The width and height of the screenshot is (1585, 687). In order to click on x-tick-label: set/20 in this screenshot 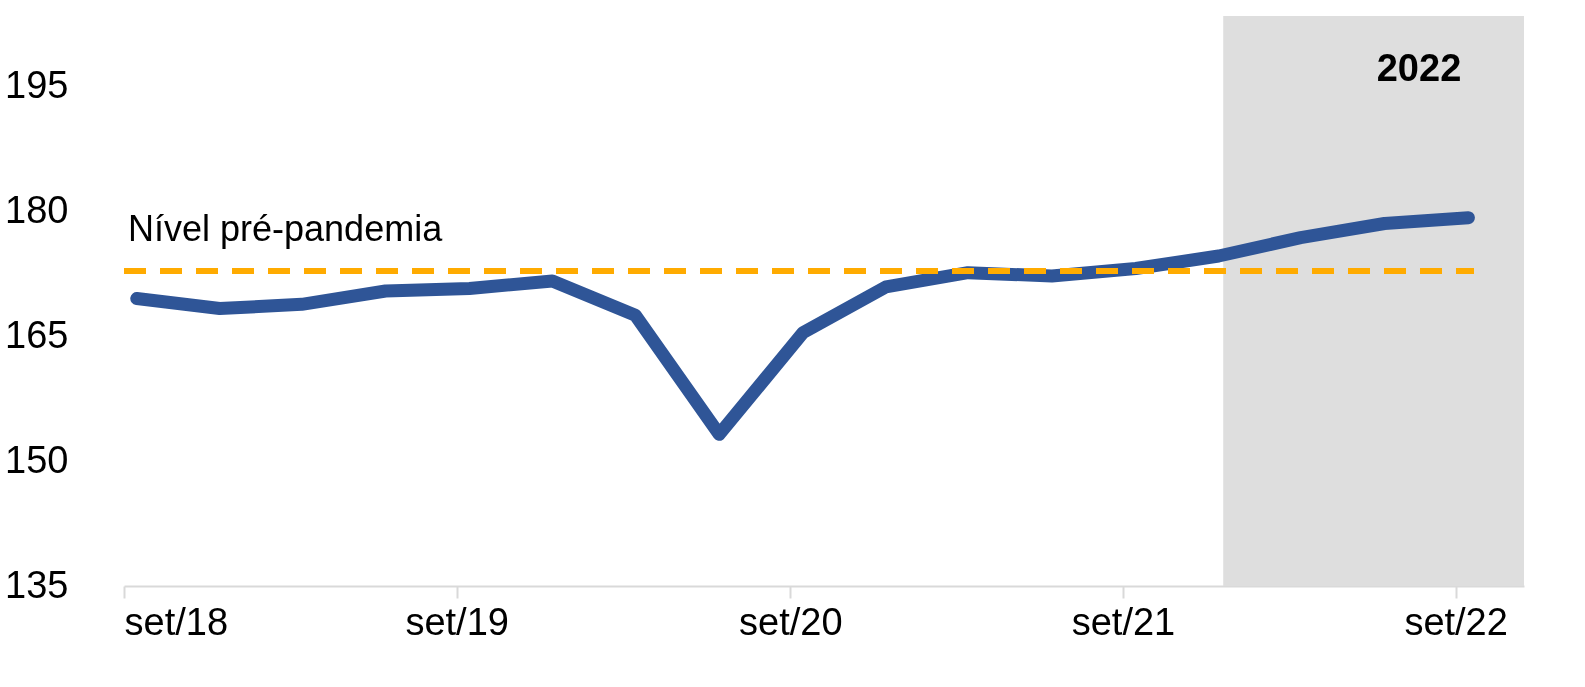, I will do `click(791, 621)`.